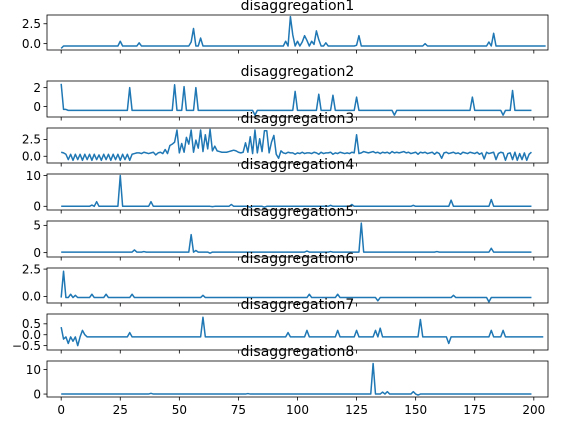 The width and height of the screenshot is (562, 435). Describe the element at coordinates (533, 410) in the screenshot. I see `x-tick-label: 200` at that location.